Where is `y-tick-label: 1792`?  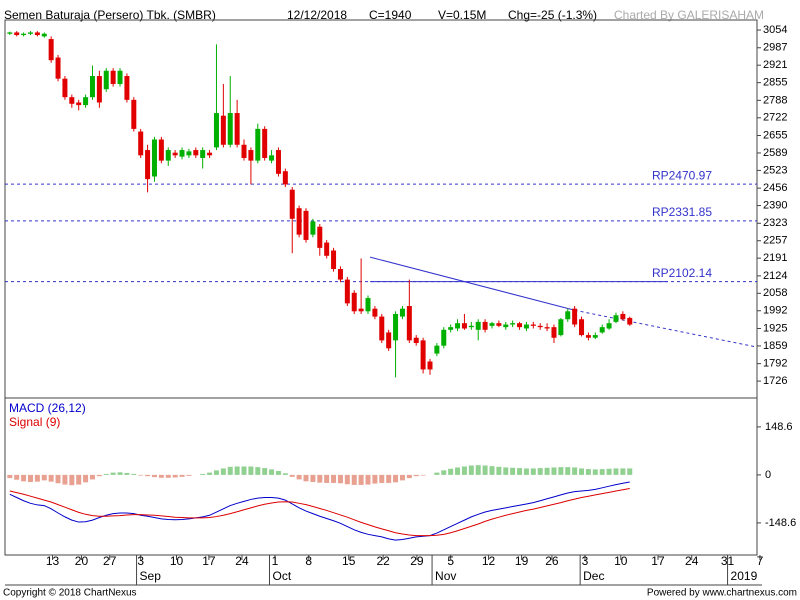
y-tick-label: 1792 is located at coordinates (775, 364).